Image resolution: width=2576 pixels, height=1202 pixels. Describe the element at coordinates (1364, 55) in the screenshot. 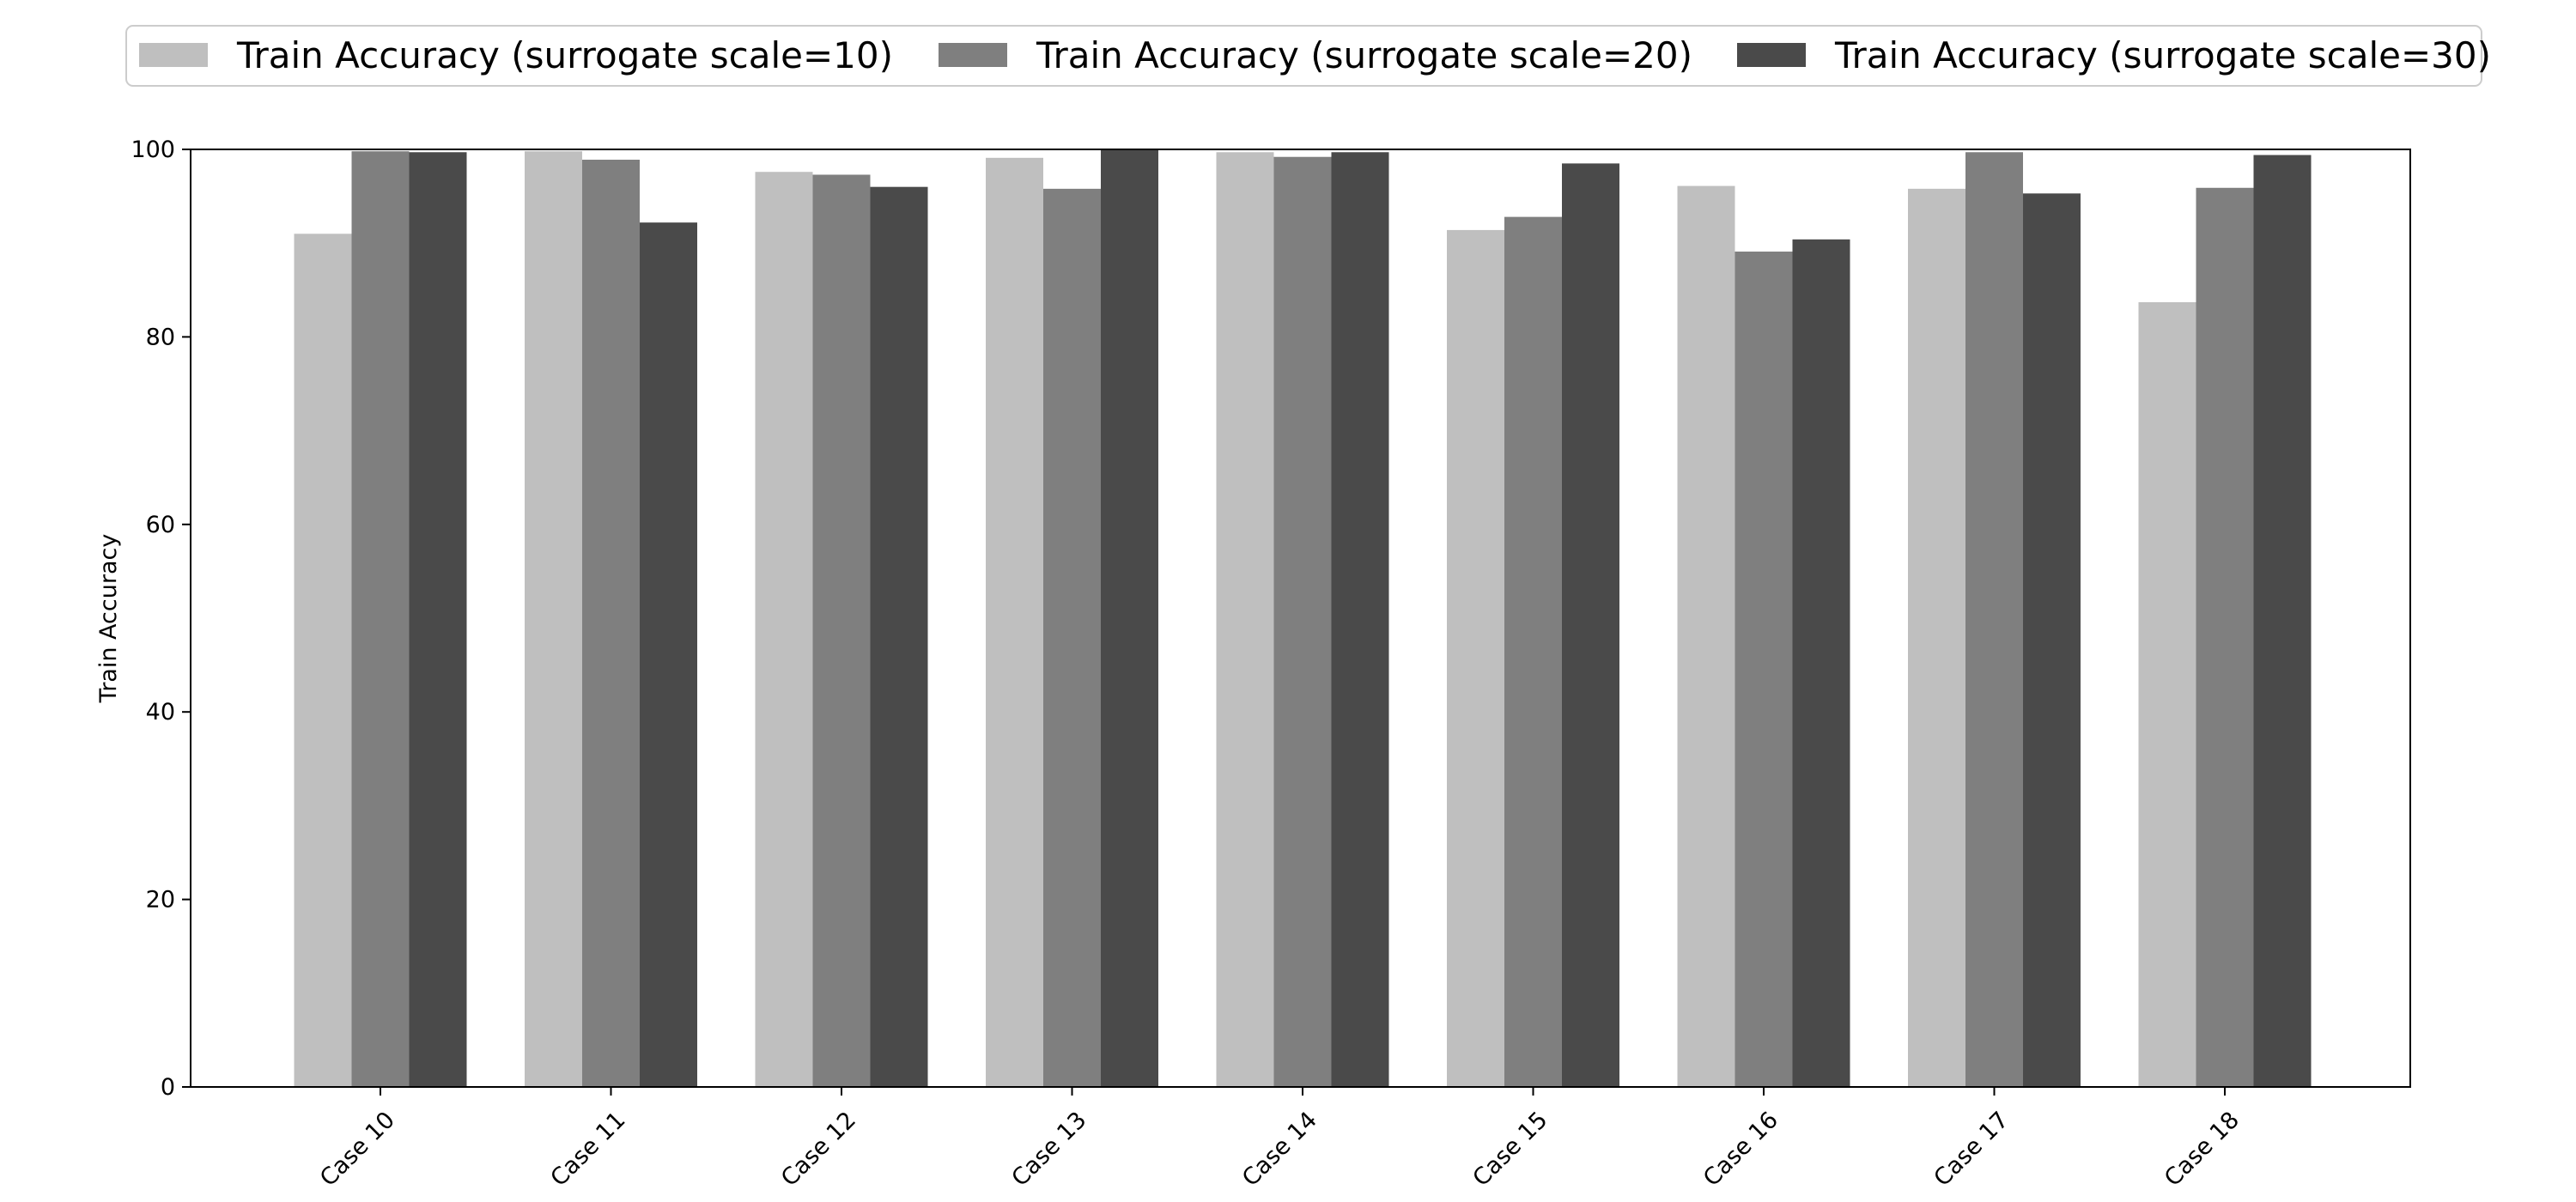

I see `legend-label-series-2: Train Accuracy (surrogate scale=20)` at that location.